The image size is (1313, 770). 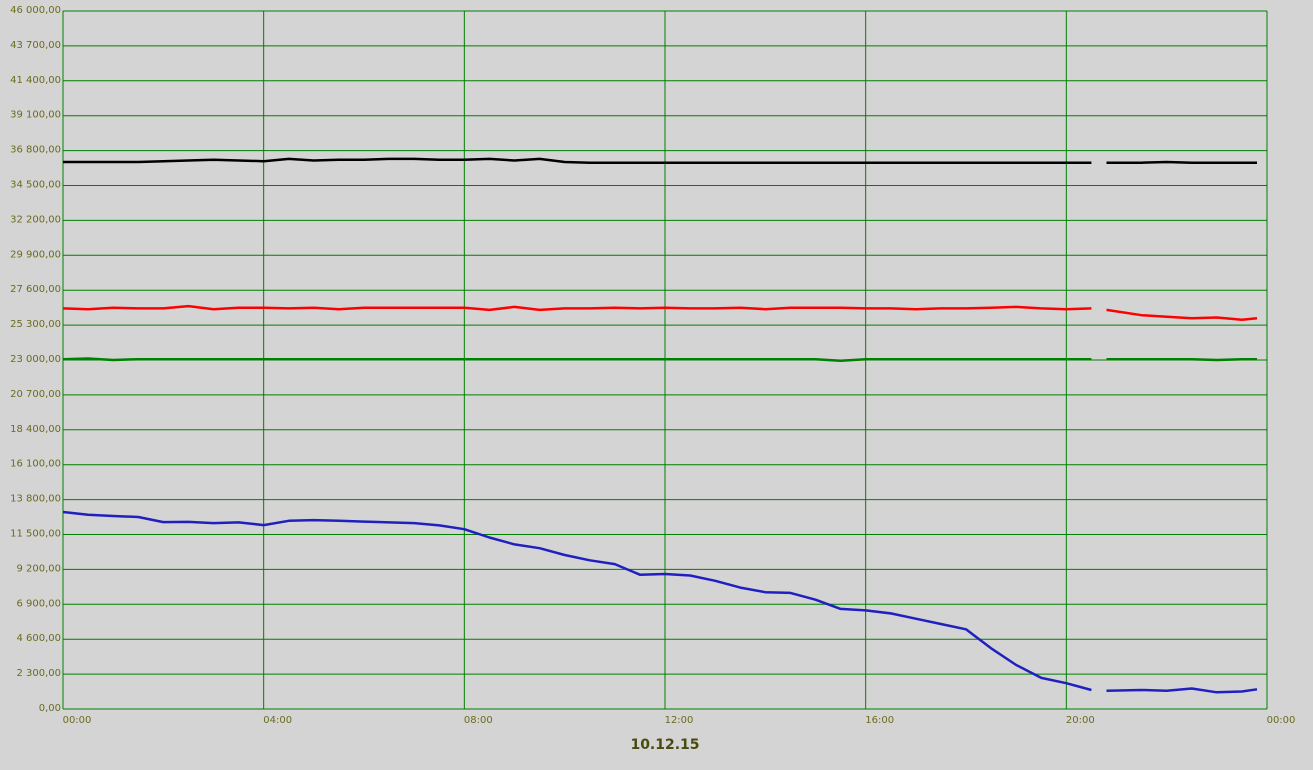 What do you see at coordinates (679, 720) in the screenshot?
I see `x-tick-label: 12:00` at bounding box center [679, 720].